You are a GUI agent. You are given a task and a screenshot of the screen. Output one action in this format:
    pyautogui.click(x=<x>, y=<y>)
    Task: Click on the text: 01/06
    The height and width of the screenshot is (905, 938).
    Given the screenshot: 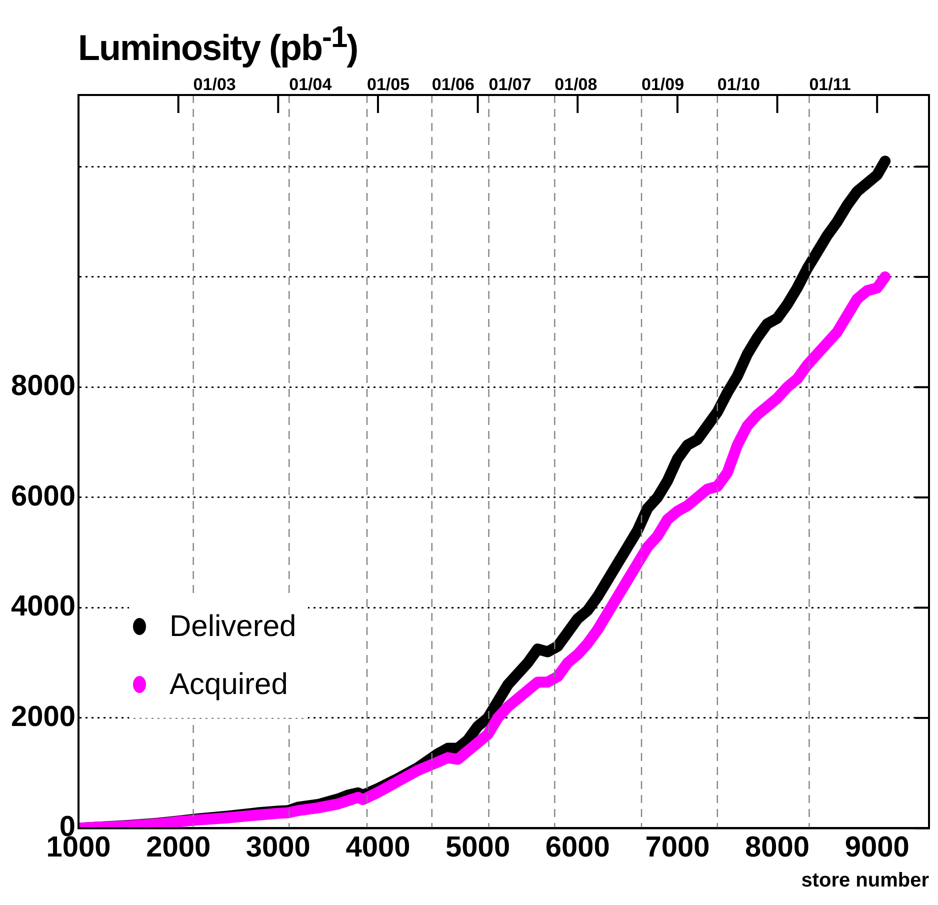 What is the action you would take?
    pyautogui.click(x=453, y=84)
    